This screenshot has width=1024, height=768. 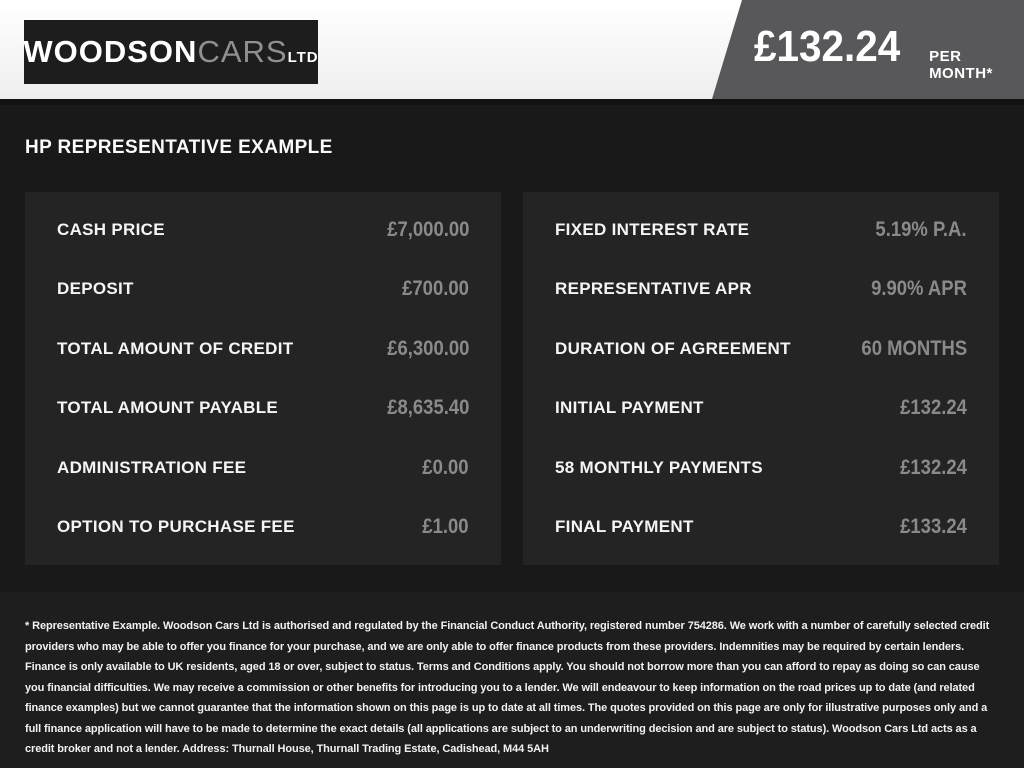 What do you see at coordinates (919, 289) in the screenshot?
I see `row-value: 9.90% APR` at bounding box center [919, 289].